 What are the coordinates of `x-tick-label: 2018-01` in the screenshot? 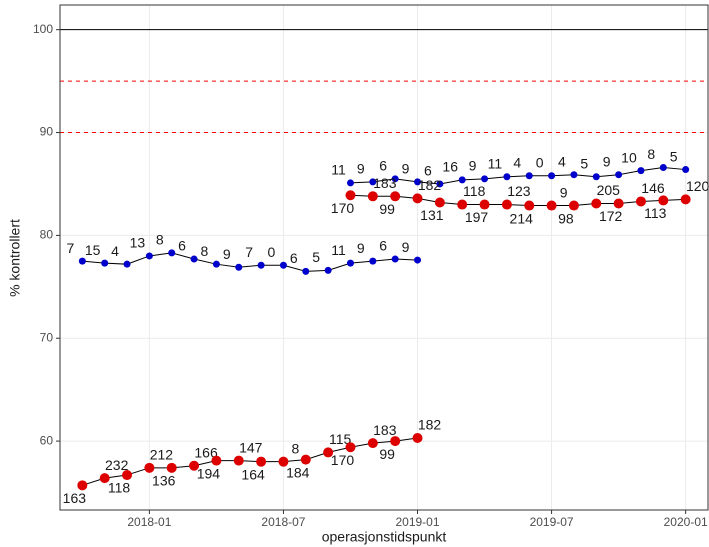 It's located at (149, 522).